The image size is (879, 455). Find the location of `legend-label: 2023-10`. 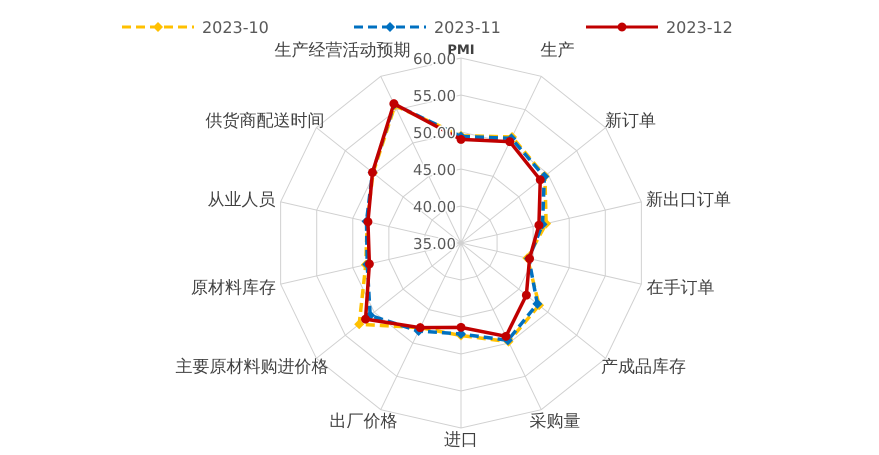

legend-label: 2023-10 is located at coordinates (235, 27).